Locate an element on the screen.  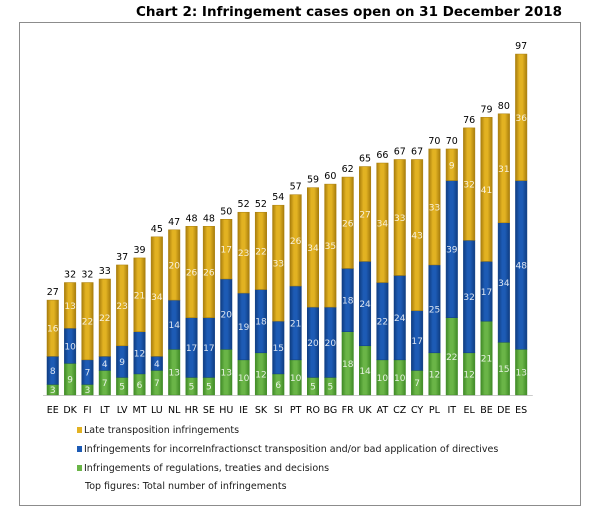
bar-segment-late-lu is located at coordinates (156, 296).